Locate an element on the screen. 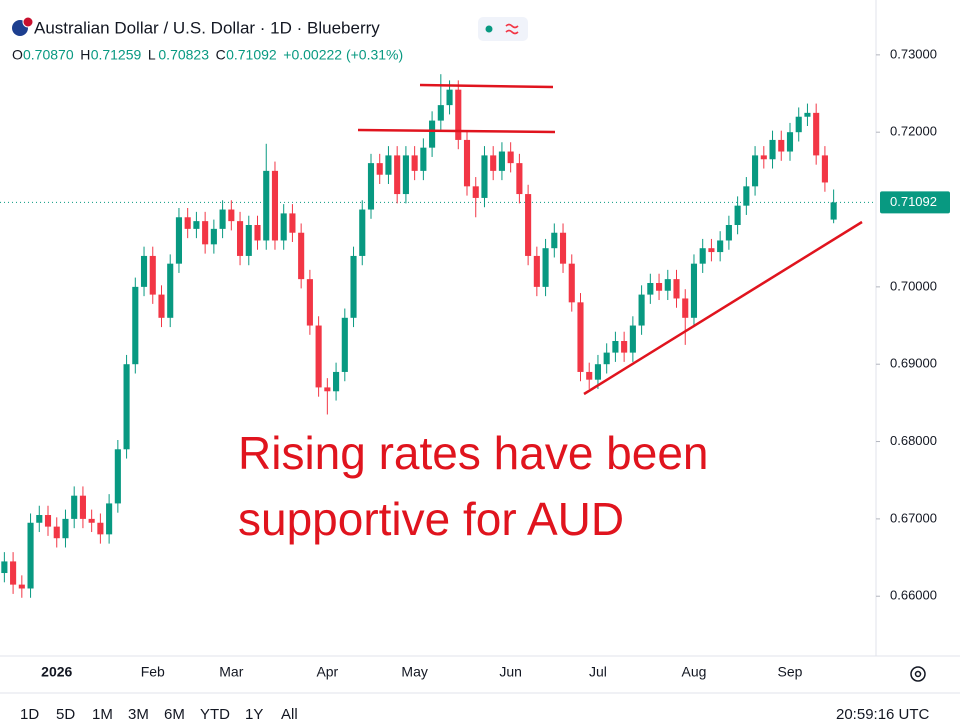 Image resolution: width=960 pixels, height=722 pixels. range-button: All is located at coordinates (289, 714).